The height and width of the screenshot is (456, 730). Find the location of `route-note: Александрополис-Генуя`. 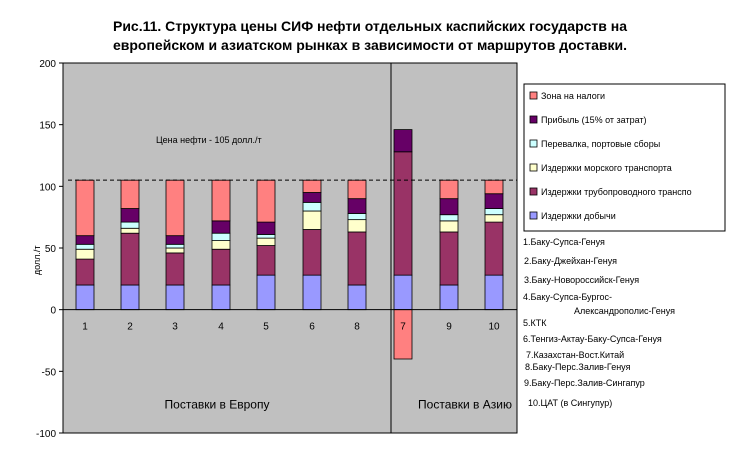

route-note: Александрополис-Генуя is located at coordinates (624, 311).